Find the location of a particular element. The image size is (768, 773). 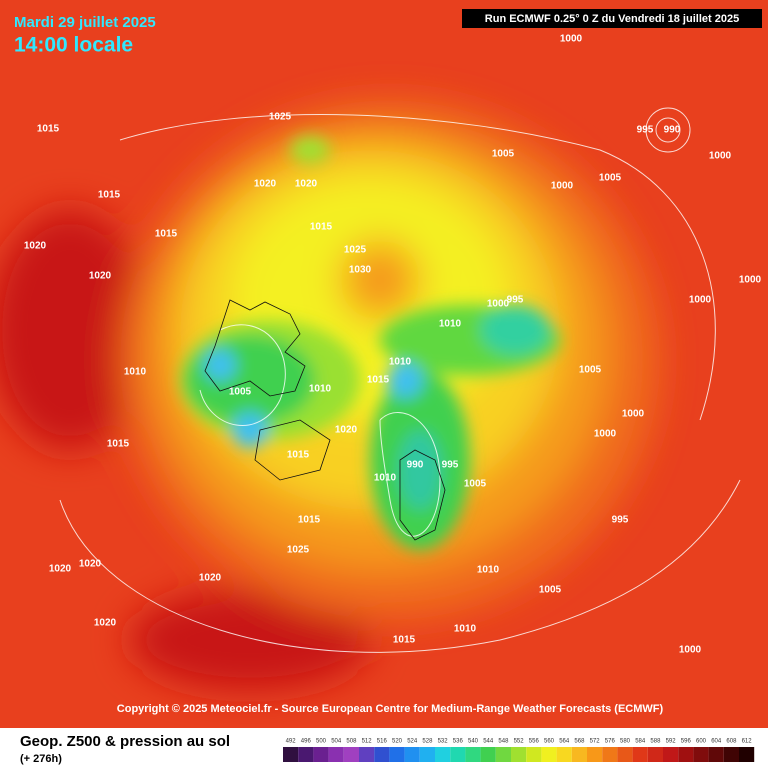

isobar-label: 1030 is located at coordinates (360, 270).